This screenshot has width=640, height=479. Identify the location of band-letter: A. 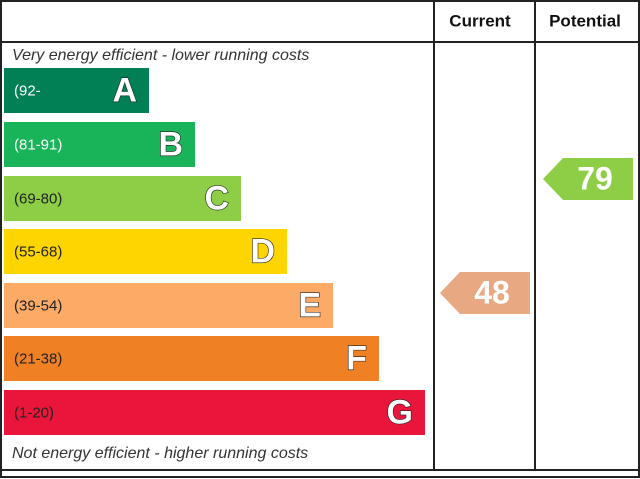
(124, 90).